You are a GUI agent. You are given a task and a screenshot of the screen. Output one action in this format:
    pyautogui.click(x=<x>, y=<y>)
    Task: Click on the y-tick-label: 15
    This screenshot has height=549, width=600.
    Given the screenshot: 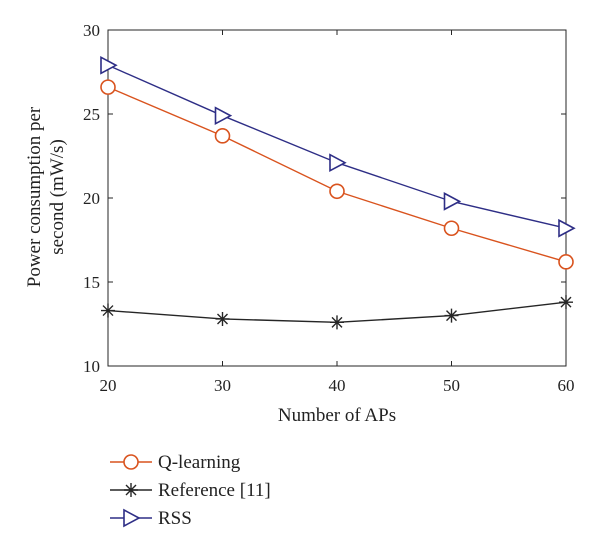 What is the action you would take?
    pyautogui.click(x=91, y=282)
    